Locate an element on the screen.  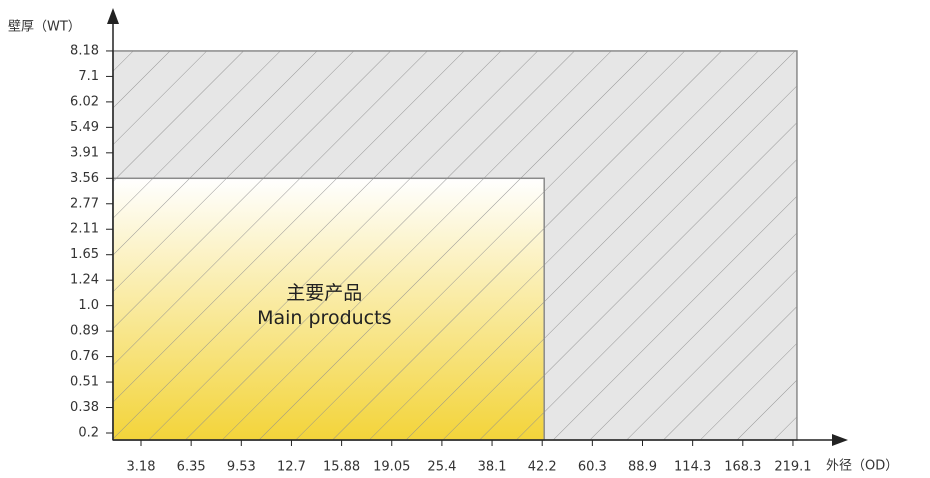
y-tick-label: 2.11 is located at coordinates (84, 229).